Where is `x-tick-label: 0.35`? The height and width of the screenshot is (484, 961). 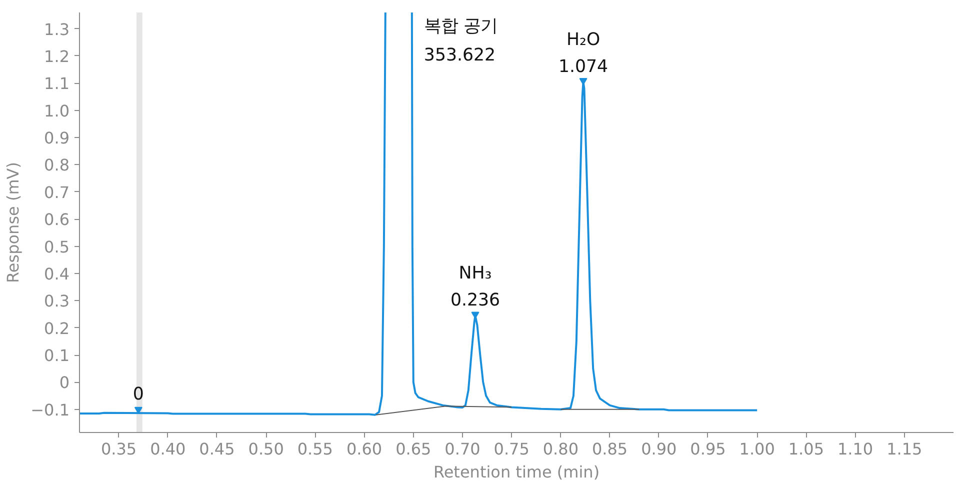
x-tick-label: 0.35 is located at coordinates (118, 449).